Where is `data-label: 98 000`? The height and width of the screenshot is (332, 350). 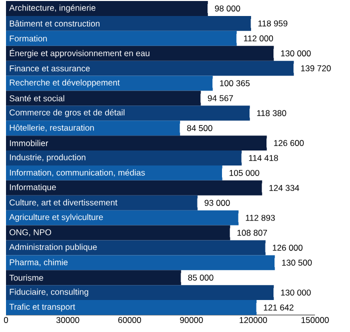 data-label: 98 000 is located at coordinates (227, 8).